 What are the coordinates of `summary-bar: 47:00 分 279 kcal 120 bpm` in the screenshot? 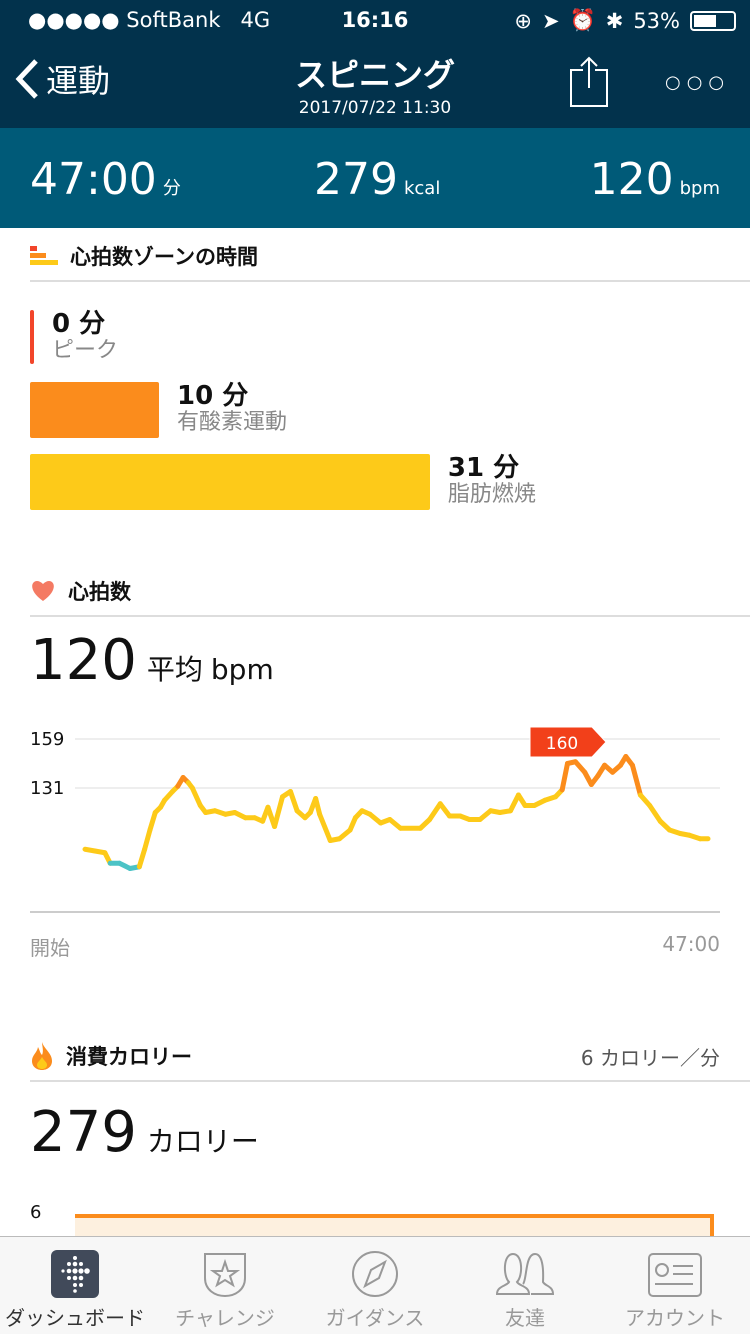 It's located at (375, 178).